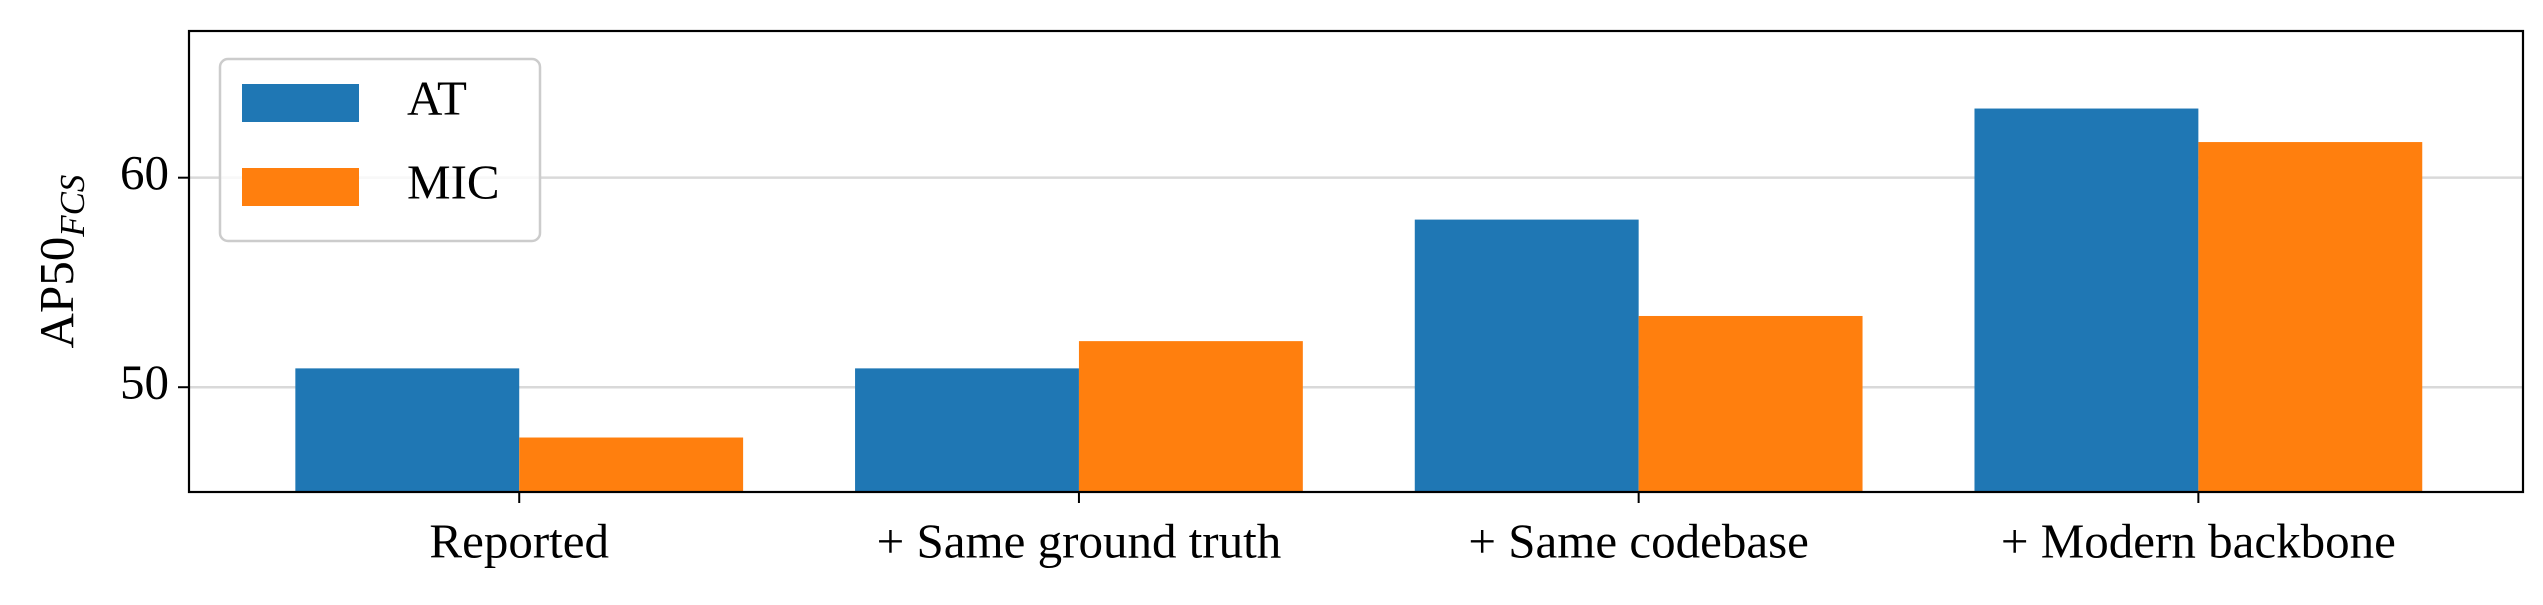 This screenshot has height=605, width=2543. I want to click on x-tick-label: Reported, so click(519, 540).